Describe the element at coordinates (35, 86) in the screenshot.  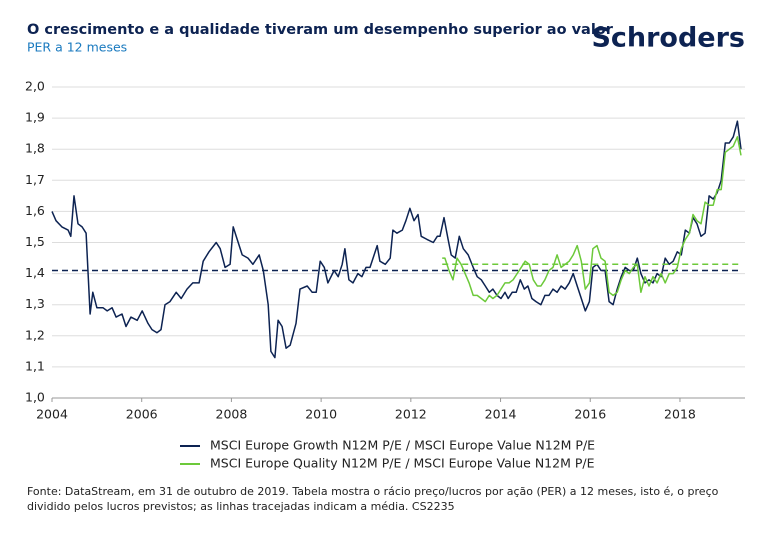
I see `y-tick-label: 2,0` at that location.